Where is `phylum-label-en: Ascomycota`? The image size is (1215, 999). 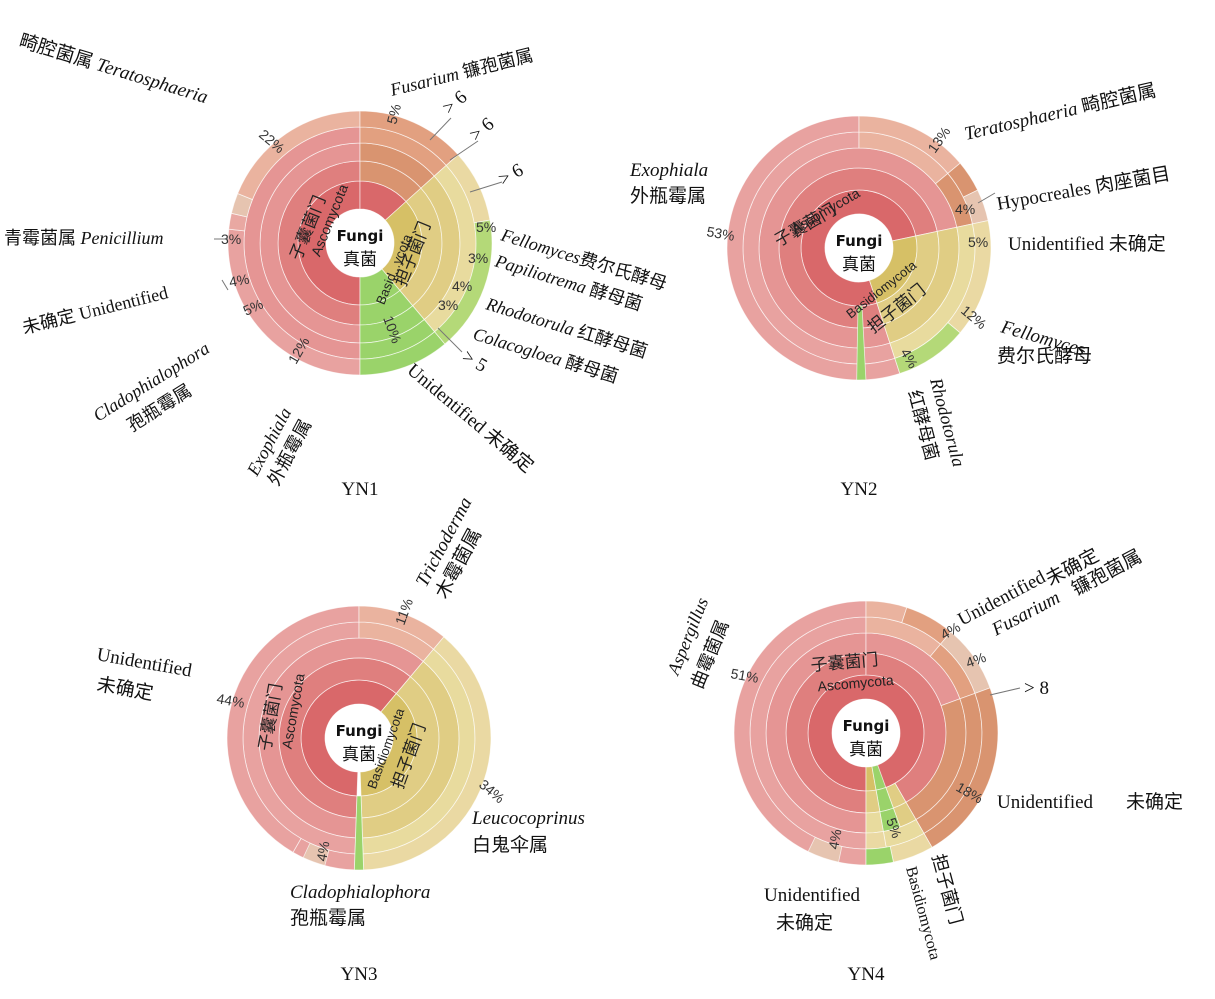
phylum-label-en: Ascomycota is located at coordinates (856, 683).